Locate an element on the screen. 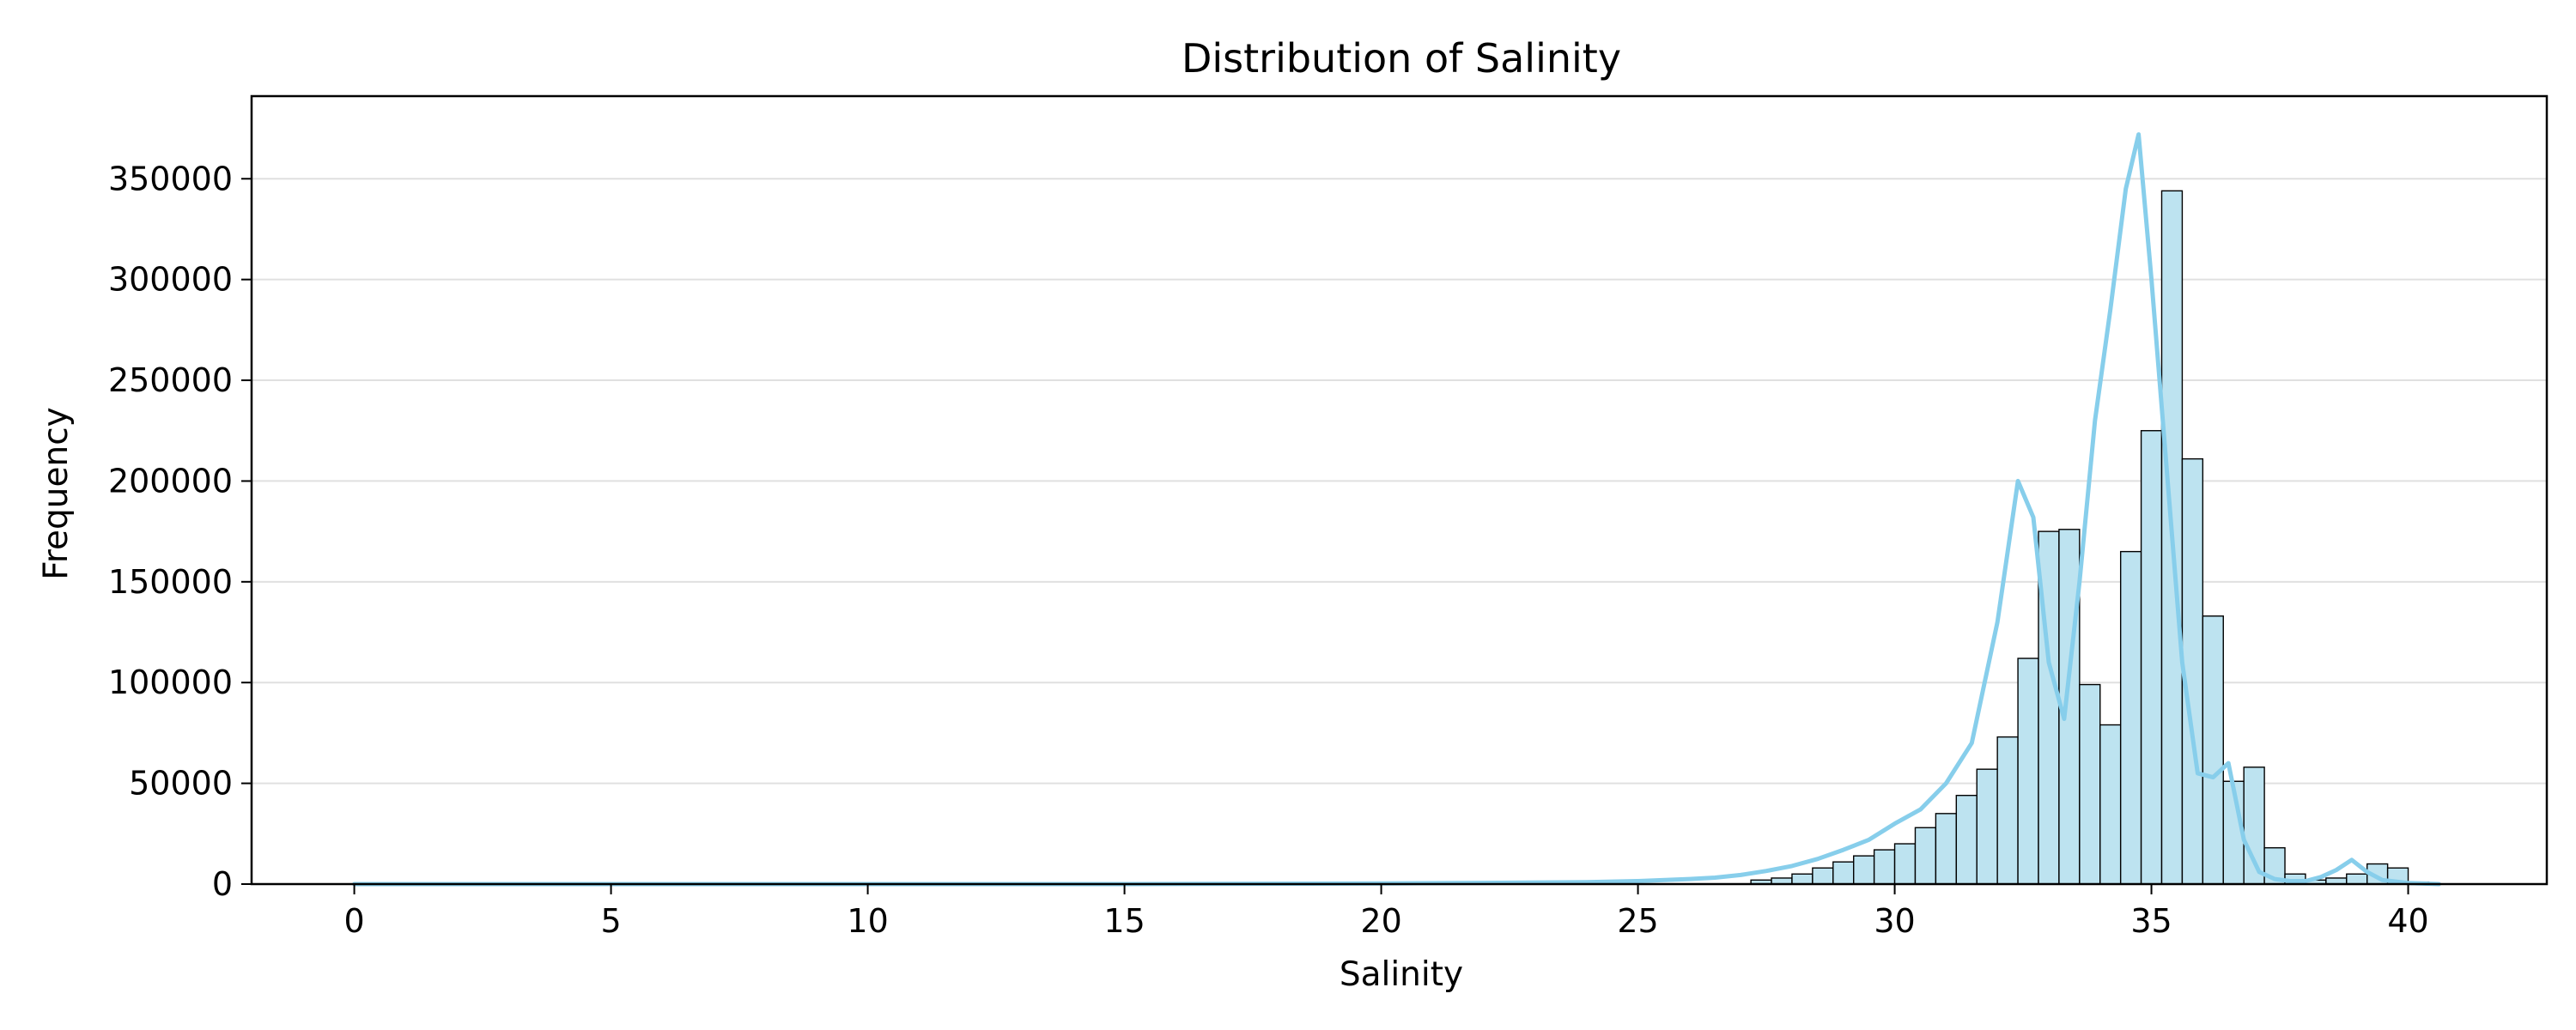 The height and width of the screenshot is (1030, 2576). y-tick-label: 0 is located at coordinates (222, 884).